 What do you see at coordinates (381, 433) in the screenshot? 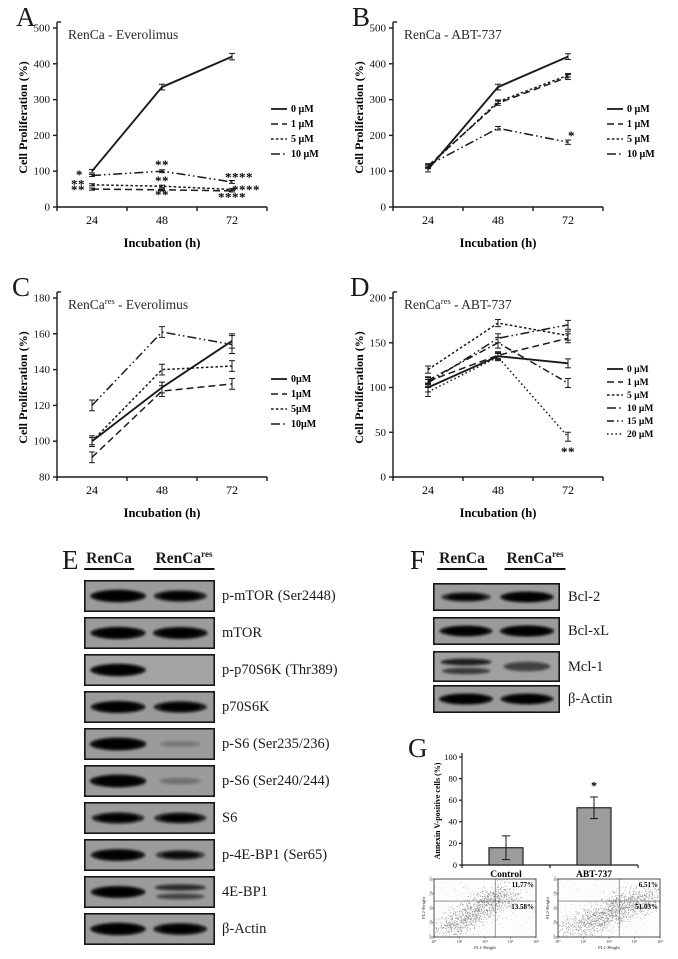
I see `y-tick-label: 50` at bounding box center [381, 433].